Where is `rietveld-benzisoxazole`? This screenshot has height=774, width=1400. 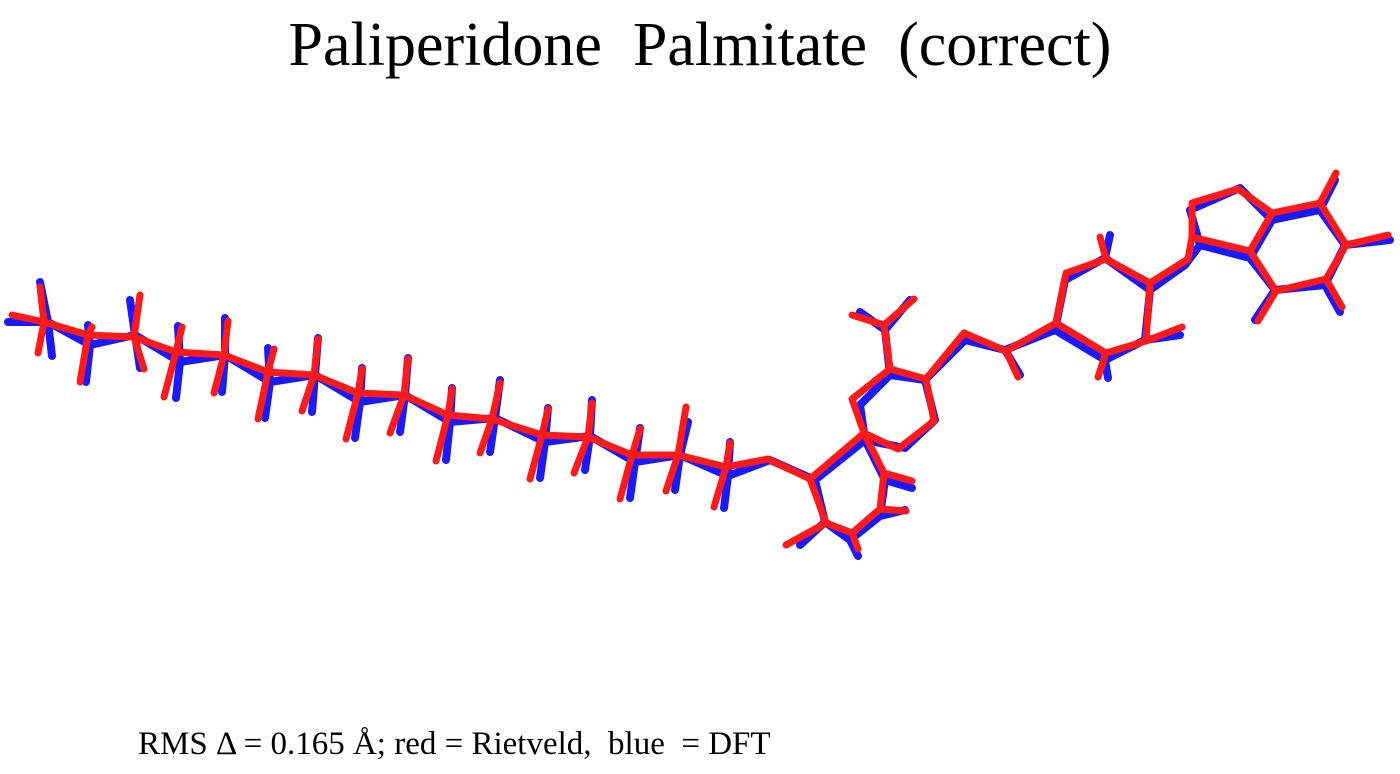 rietveld-benzisoxazole is located at coordinates (1288, 247).